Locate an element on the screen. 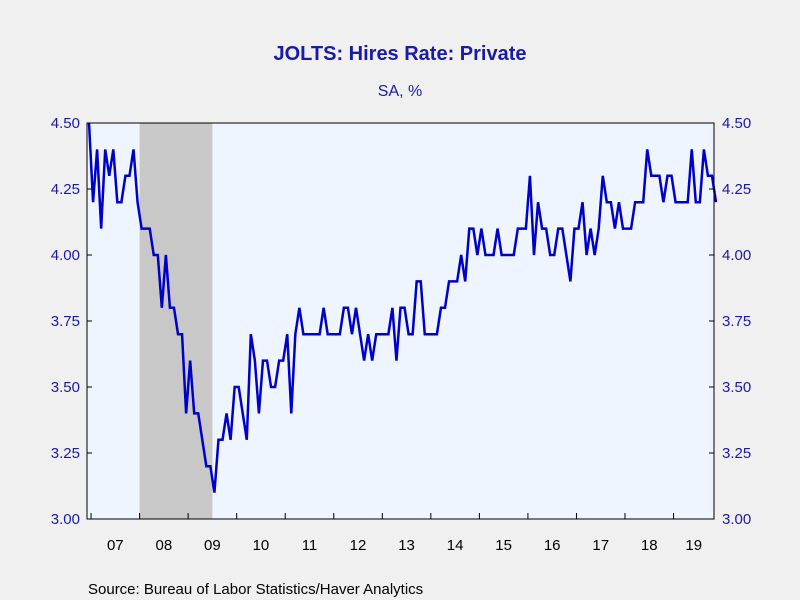  y-tick-label-left: 4.00 is located at coordinates (65, 255).